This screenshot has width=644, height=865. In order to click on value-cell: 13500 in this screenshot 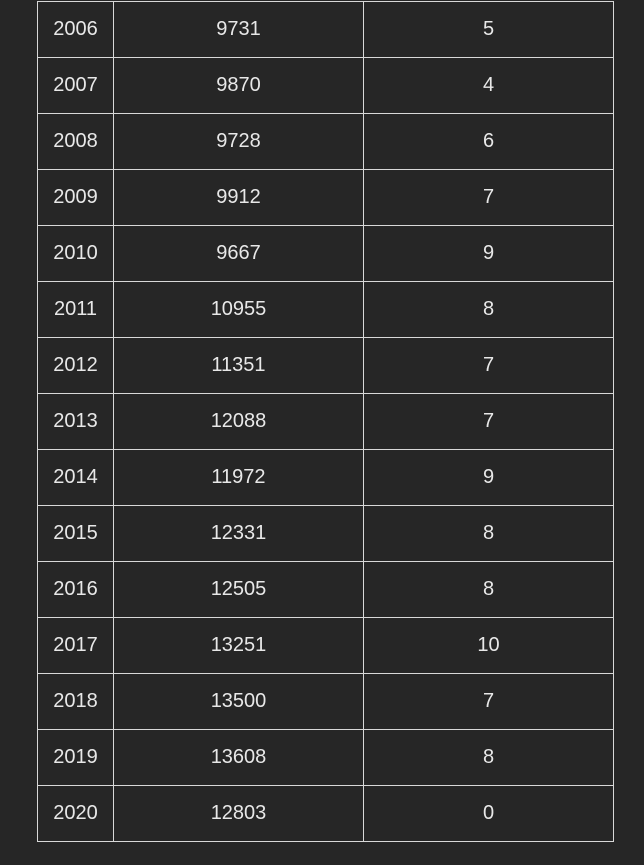, I will do `click(238, 701)`.